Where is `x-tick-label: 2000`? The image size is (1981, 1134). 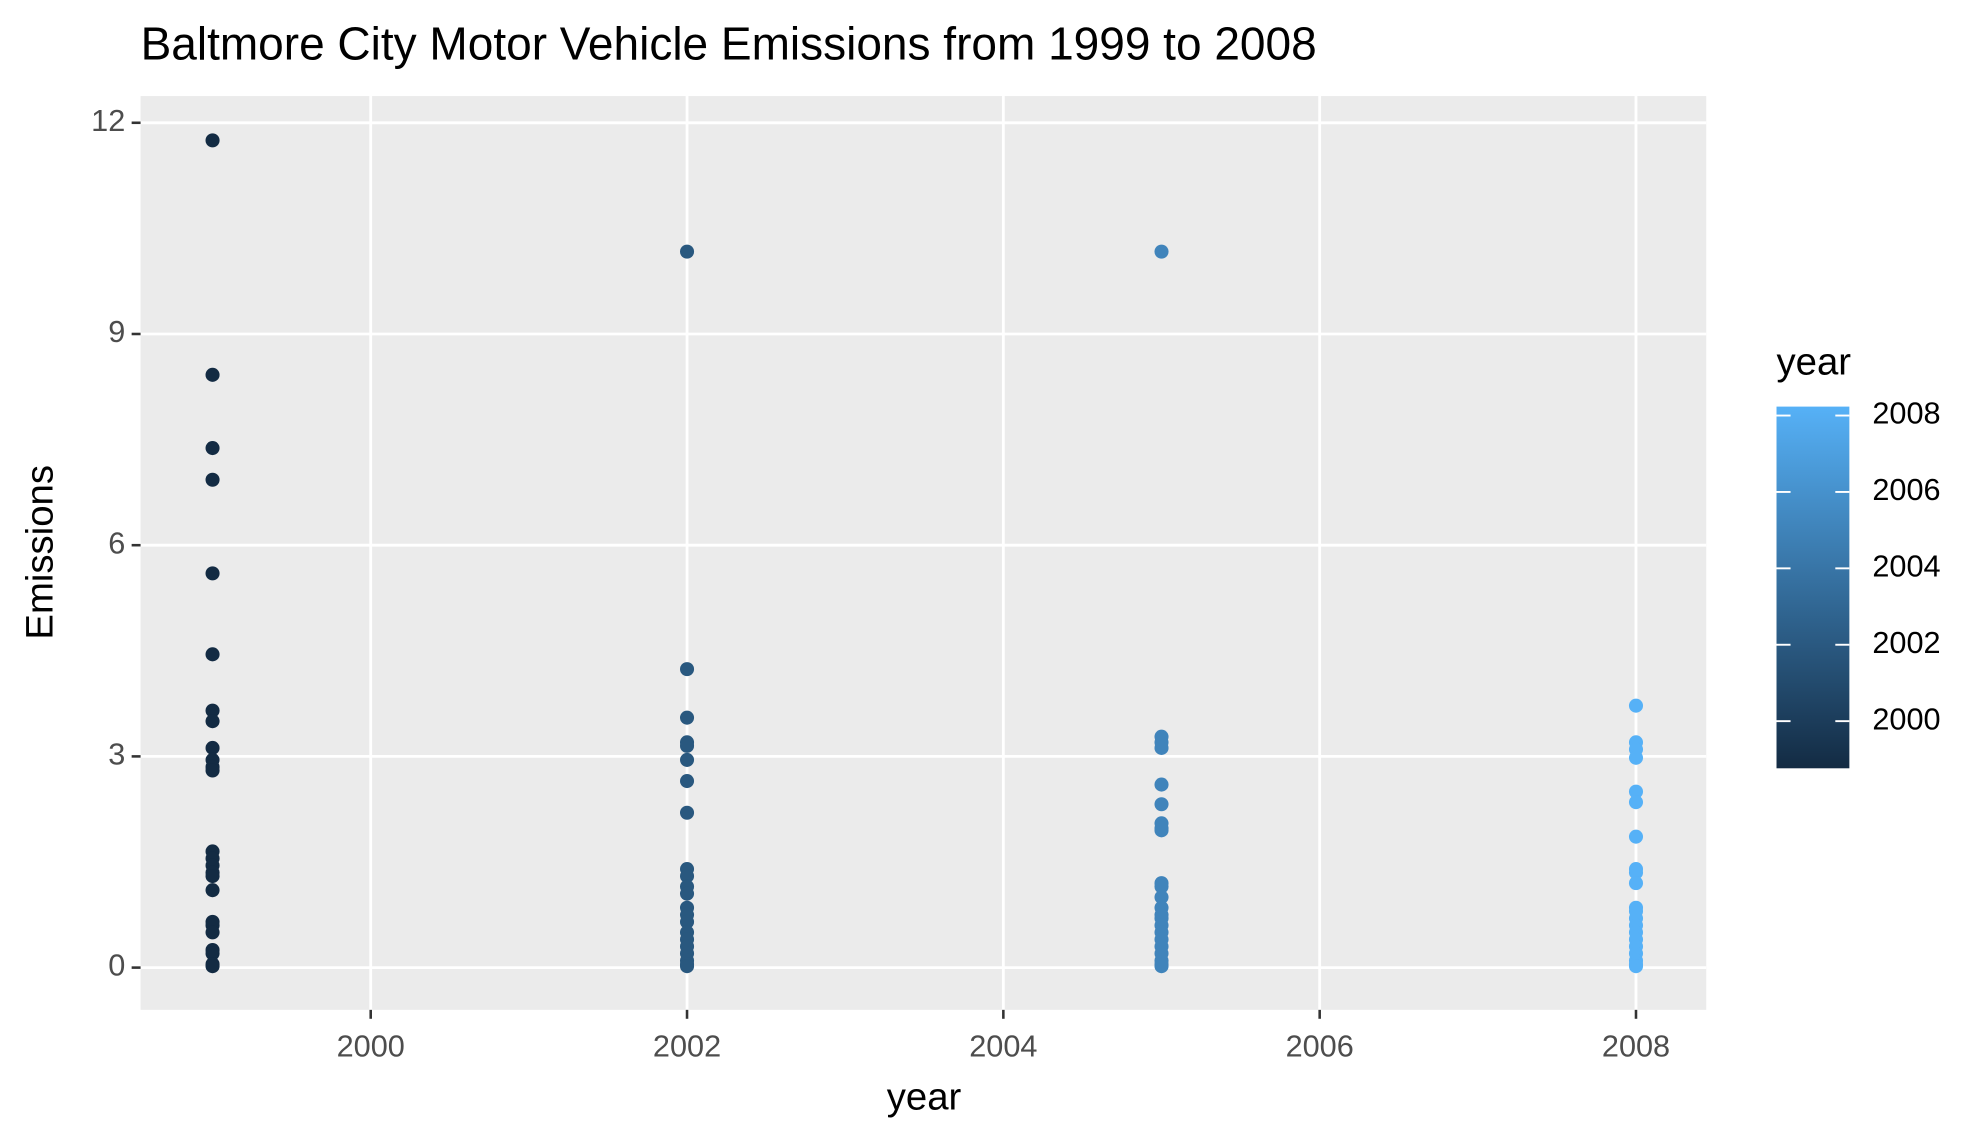
x-tick-label: 2000 is located at coordinates (371, 1046).